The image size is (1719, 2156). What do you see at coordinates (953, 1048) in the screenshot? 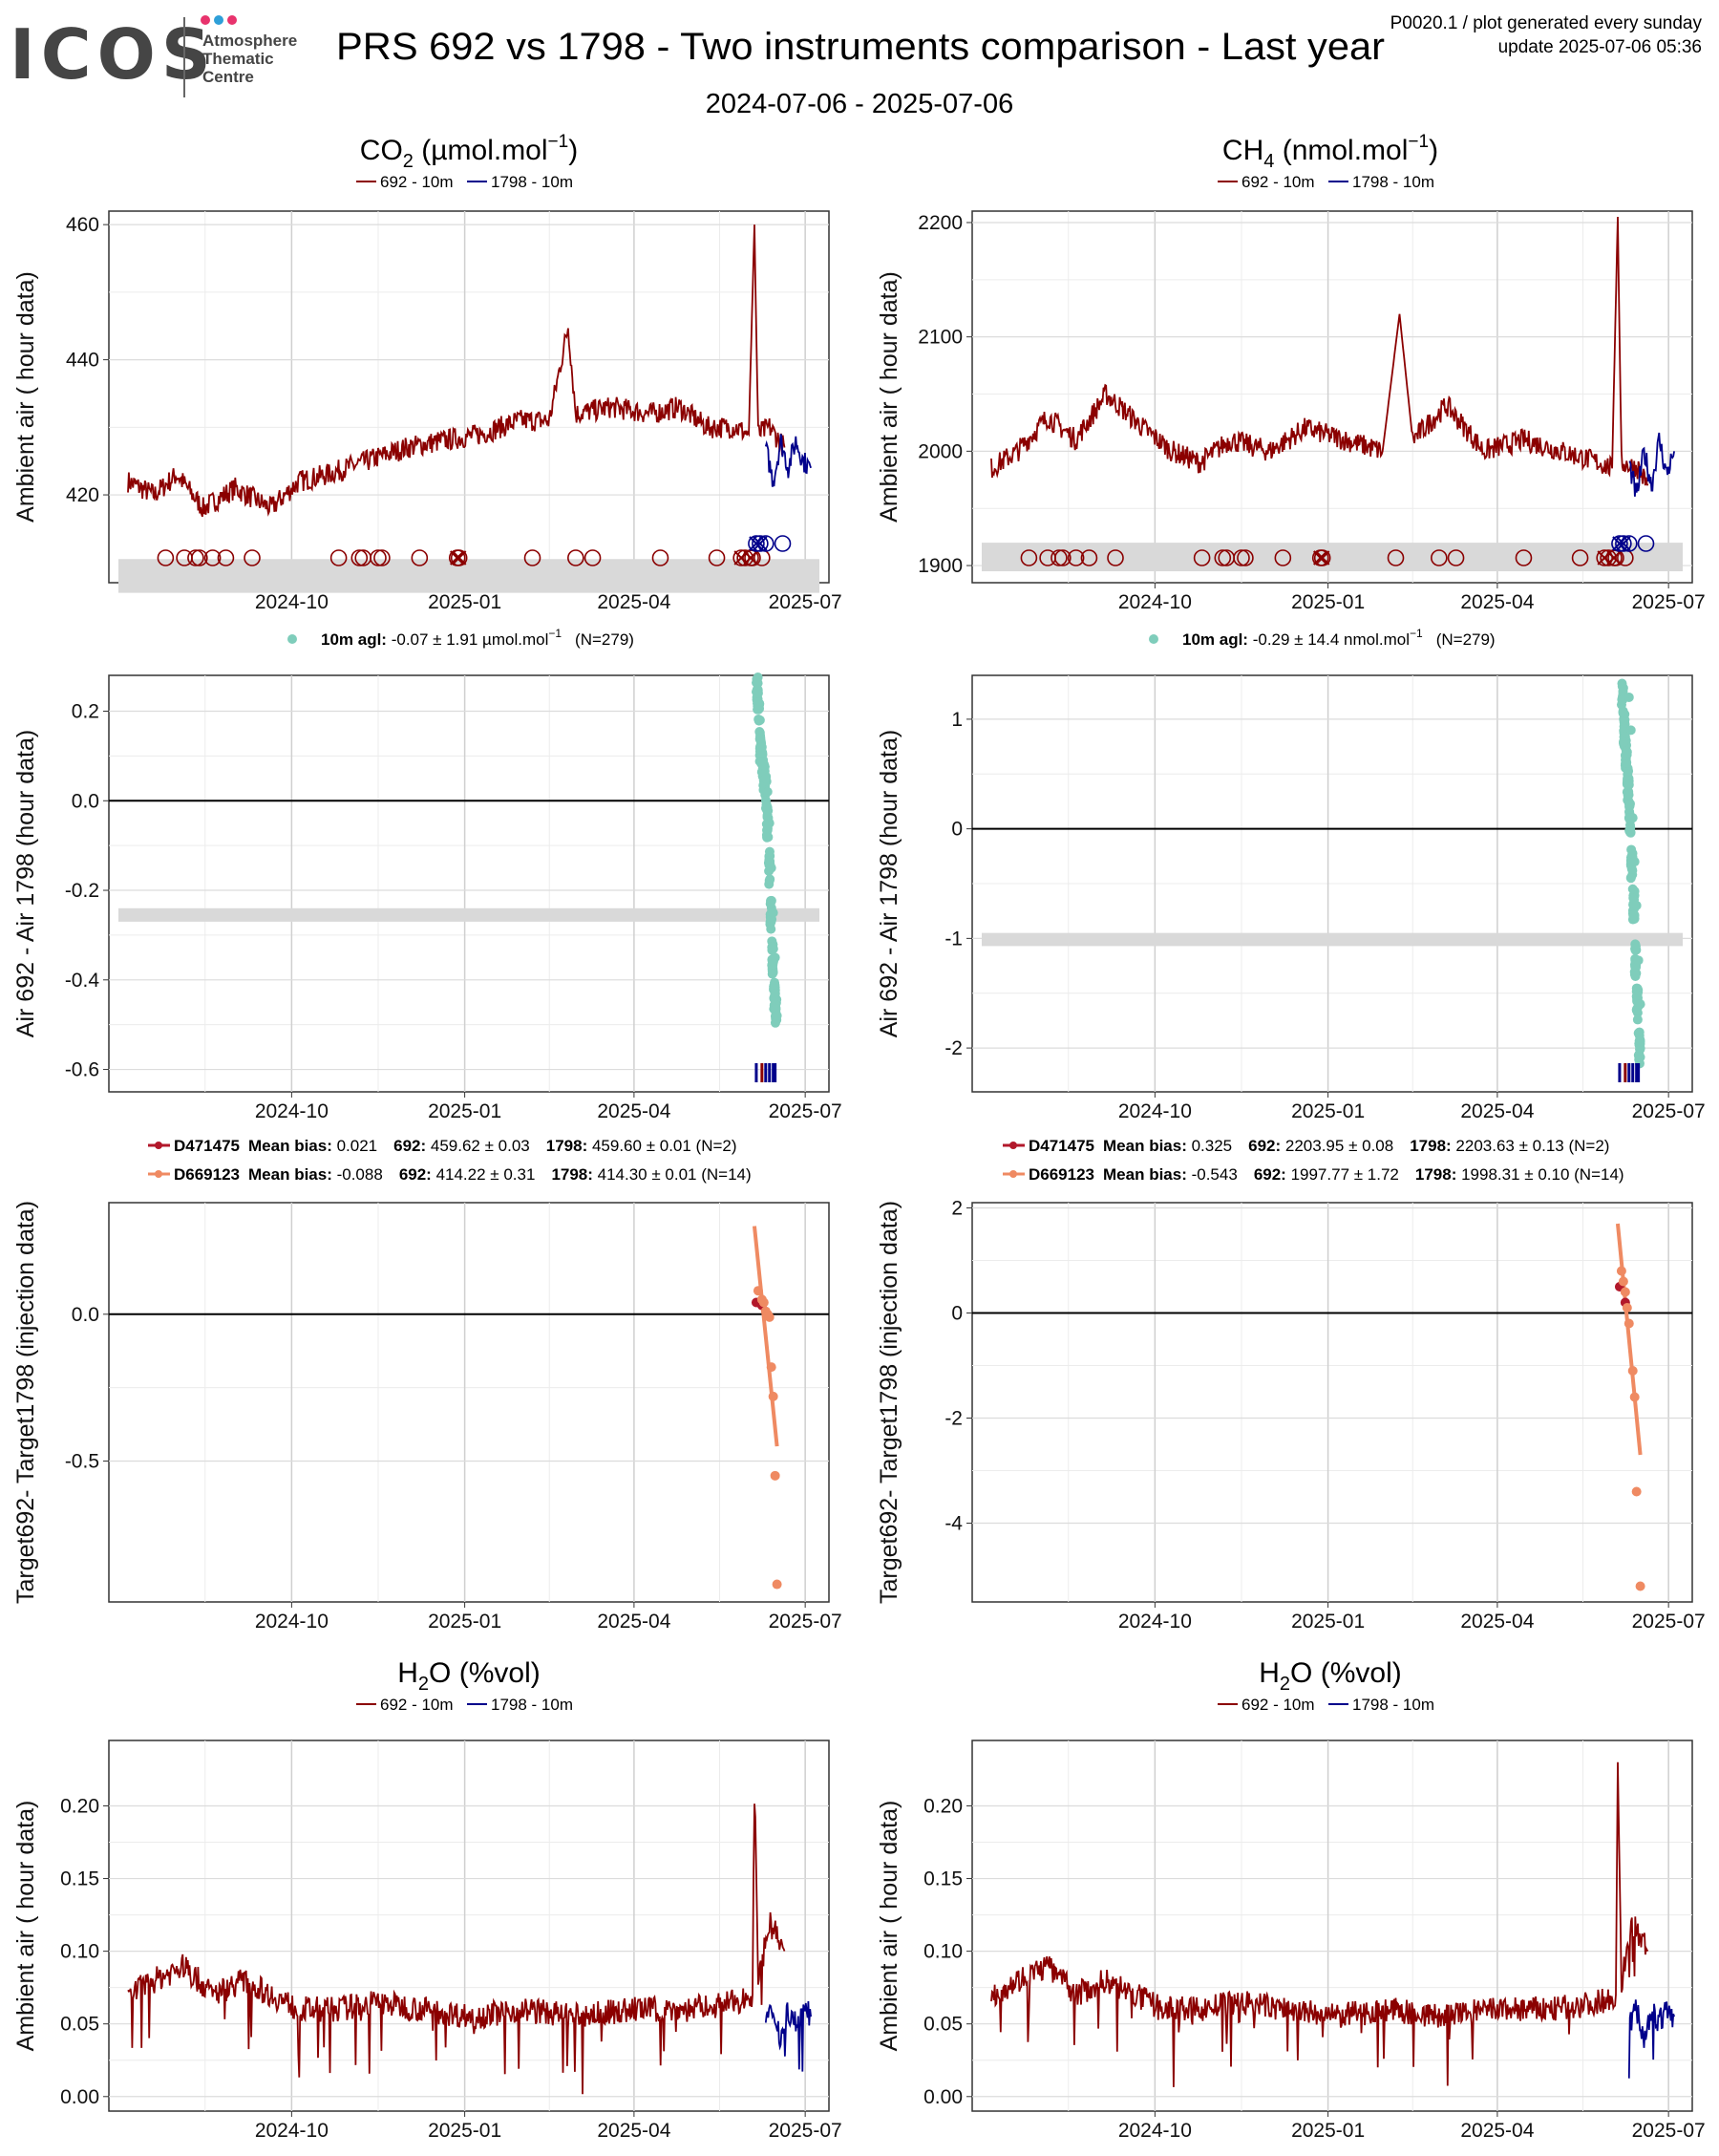
I see `y-tick-label: -2` at bounding box center [953, 1048].